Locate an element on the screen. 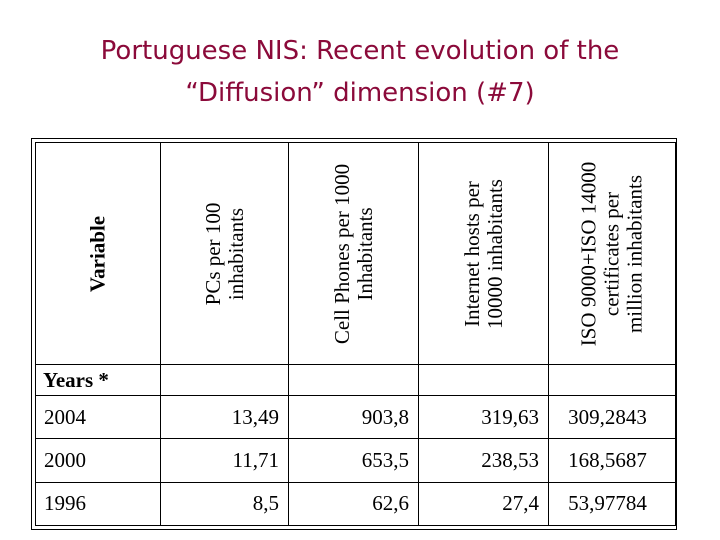 The image size is (720, 540). header-pcs-cell: PCs per 100 inhabitants is located at coordinates (224, 253).